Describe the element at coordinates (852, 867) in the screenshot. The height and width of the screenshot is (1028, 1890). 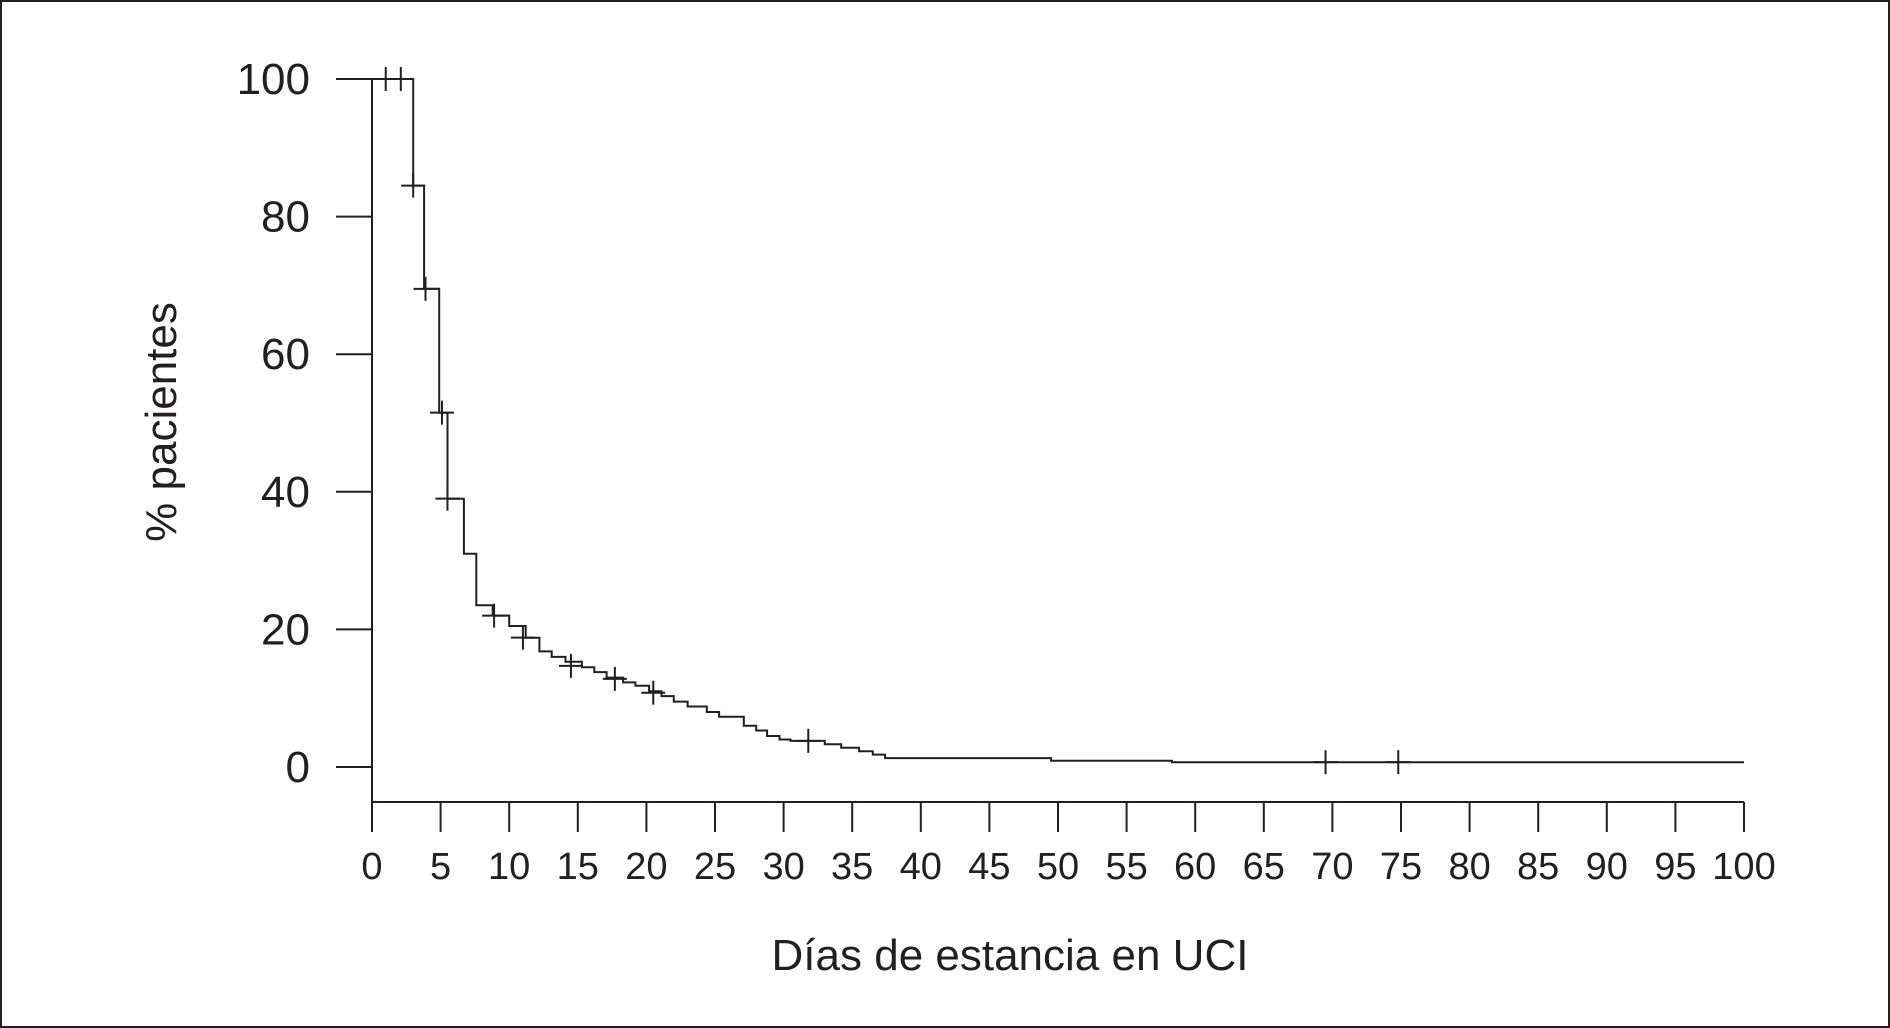
I see `x-tick-label: 35` at that location.